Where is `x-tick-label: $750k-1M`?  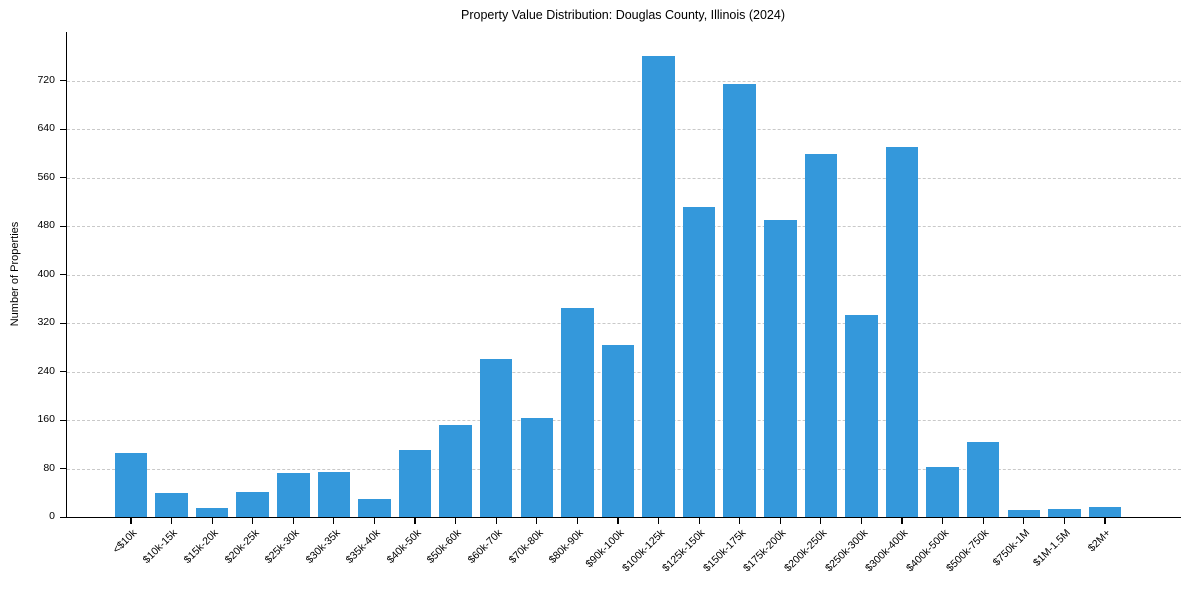 x-tick-label: $750k-1M is located at coordinates (1011, 548).